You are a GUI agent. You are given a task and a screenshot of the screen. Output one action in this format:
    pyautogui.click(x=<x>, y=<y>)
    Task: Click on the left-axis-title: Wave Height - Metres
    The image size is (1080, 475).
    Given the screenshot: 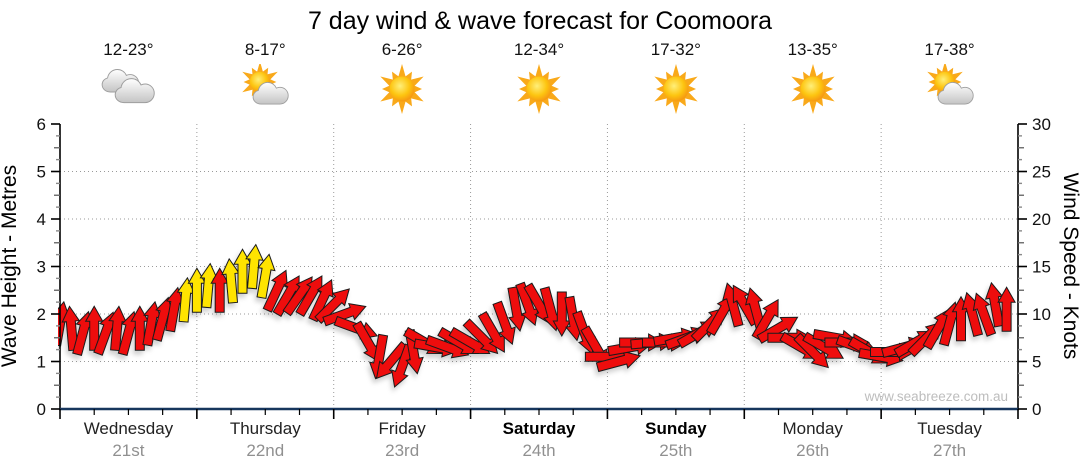 What is the action you would take?
    pyautogui.click(x=10, y=266)
    